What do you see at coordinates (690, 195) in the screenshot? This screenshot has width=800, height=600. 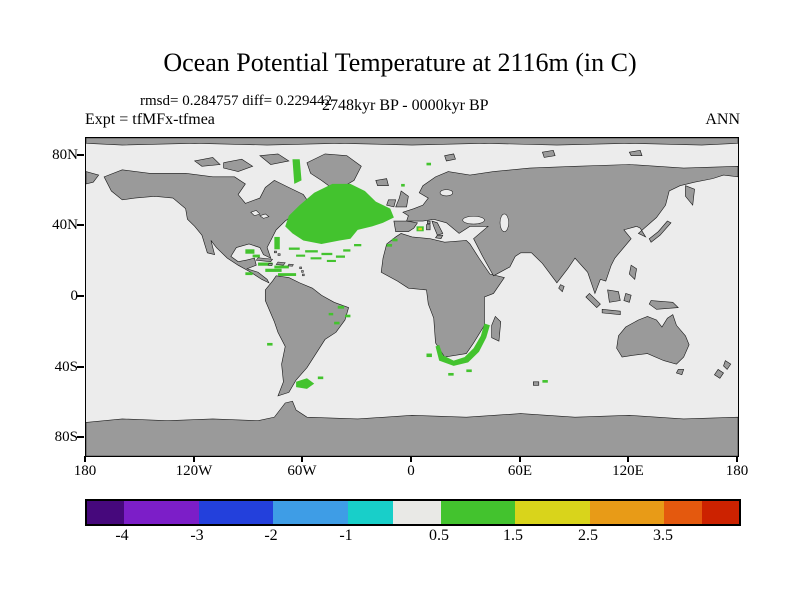 I see `peninsula-kamchatka` at bounding box center [690, 195].